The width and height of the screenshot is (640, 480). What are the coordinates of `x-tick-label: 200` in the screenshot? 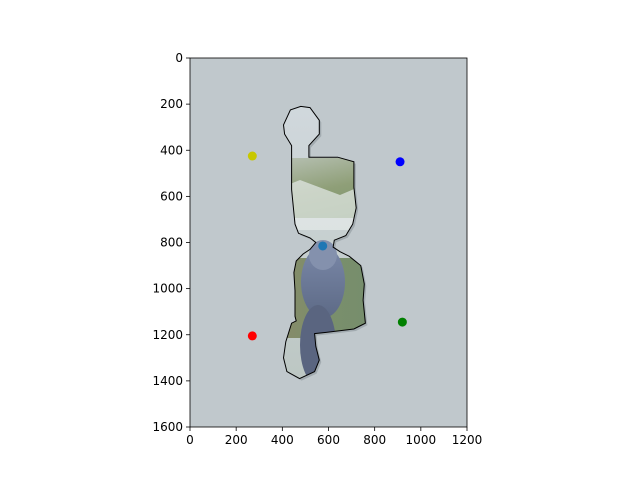 It's located at (236, 440).